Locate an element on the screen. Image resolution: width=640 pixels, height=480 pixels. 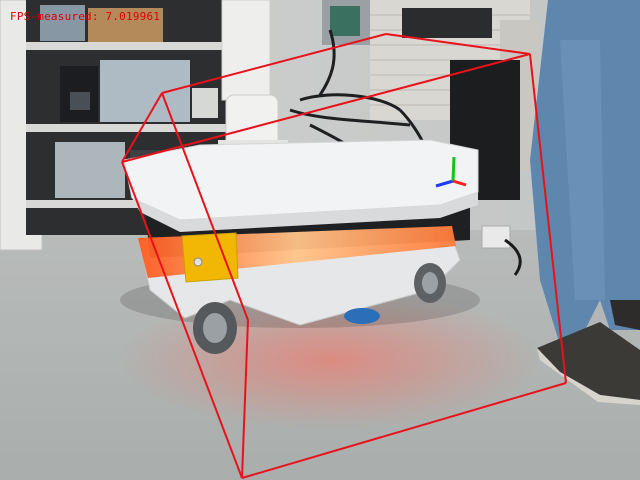
fps-value: 7.019961 is located at coordinates (133, 16).